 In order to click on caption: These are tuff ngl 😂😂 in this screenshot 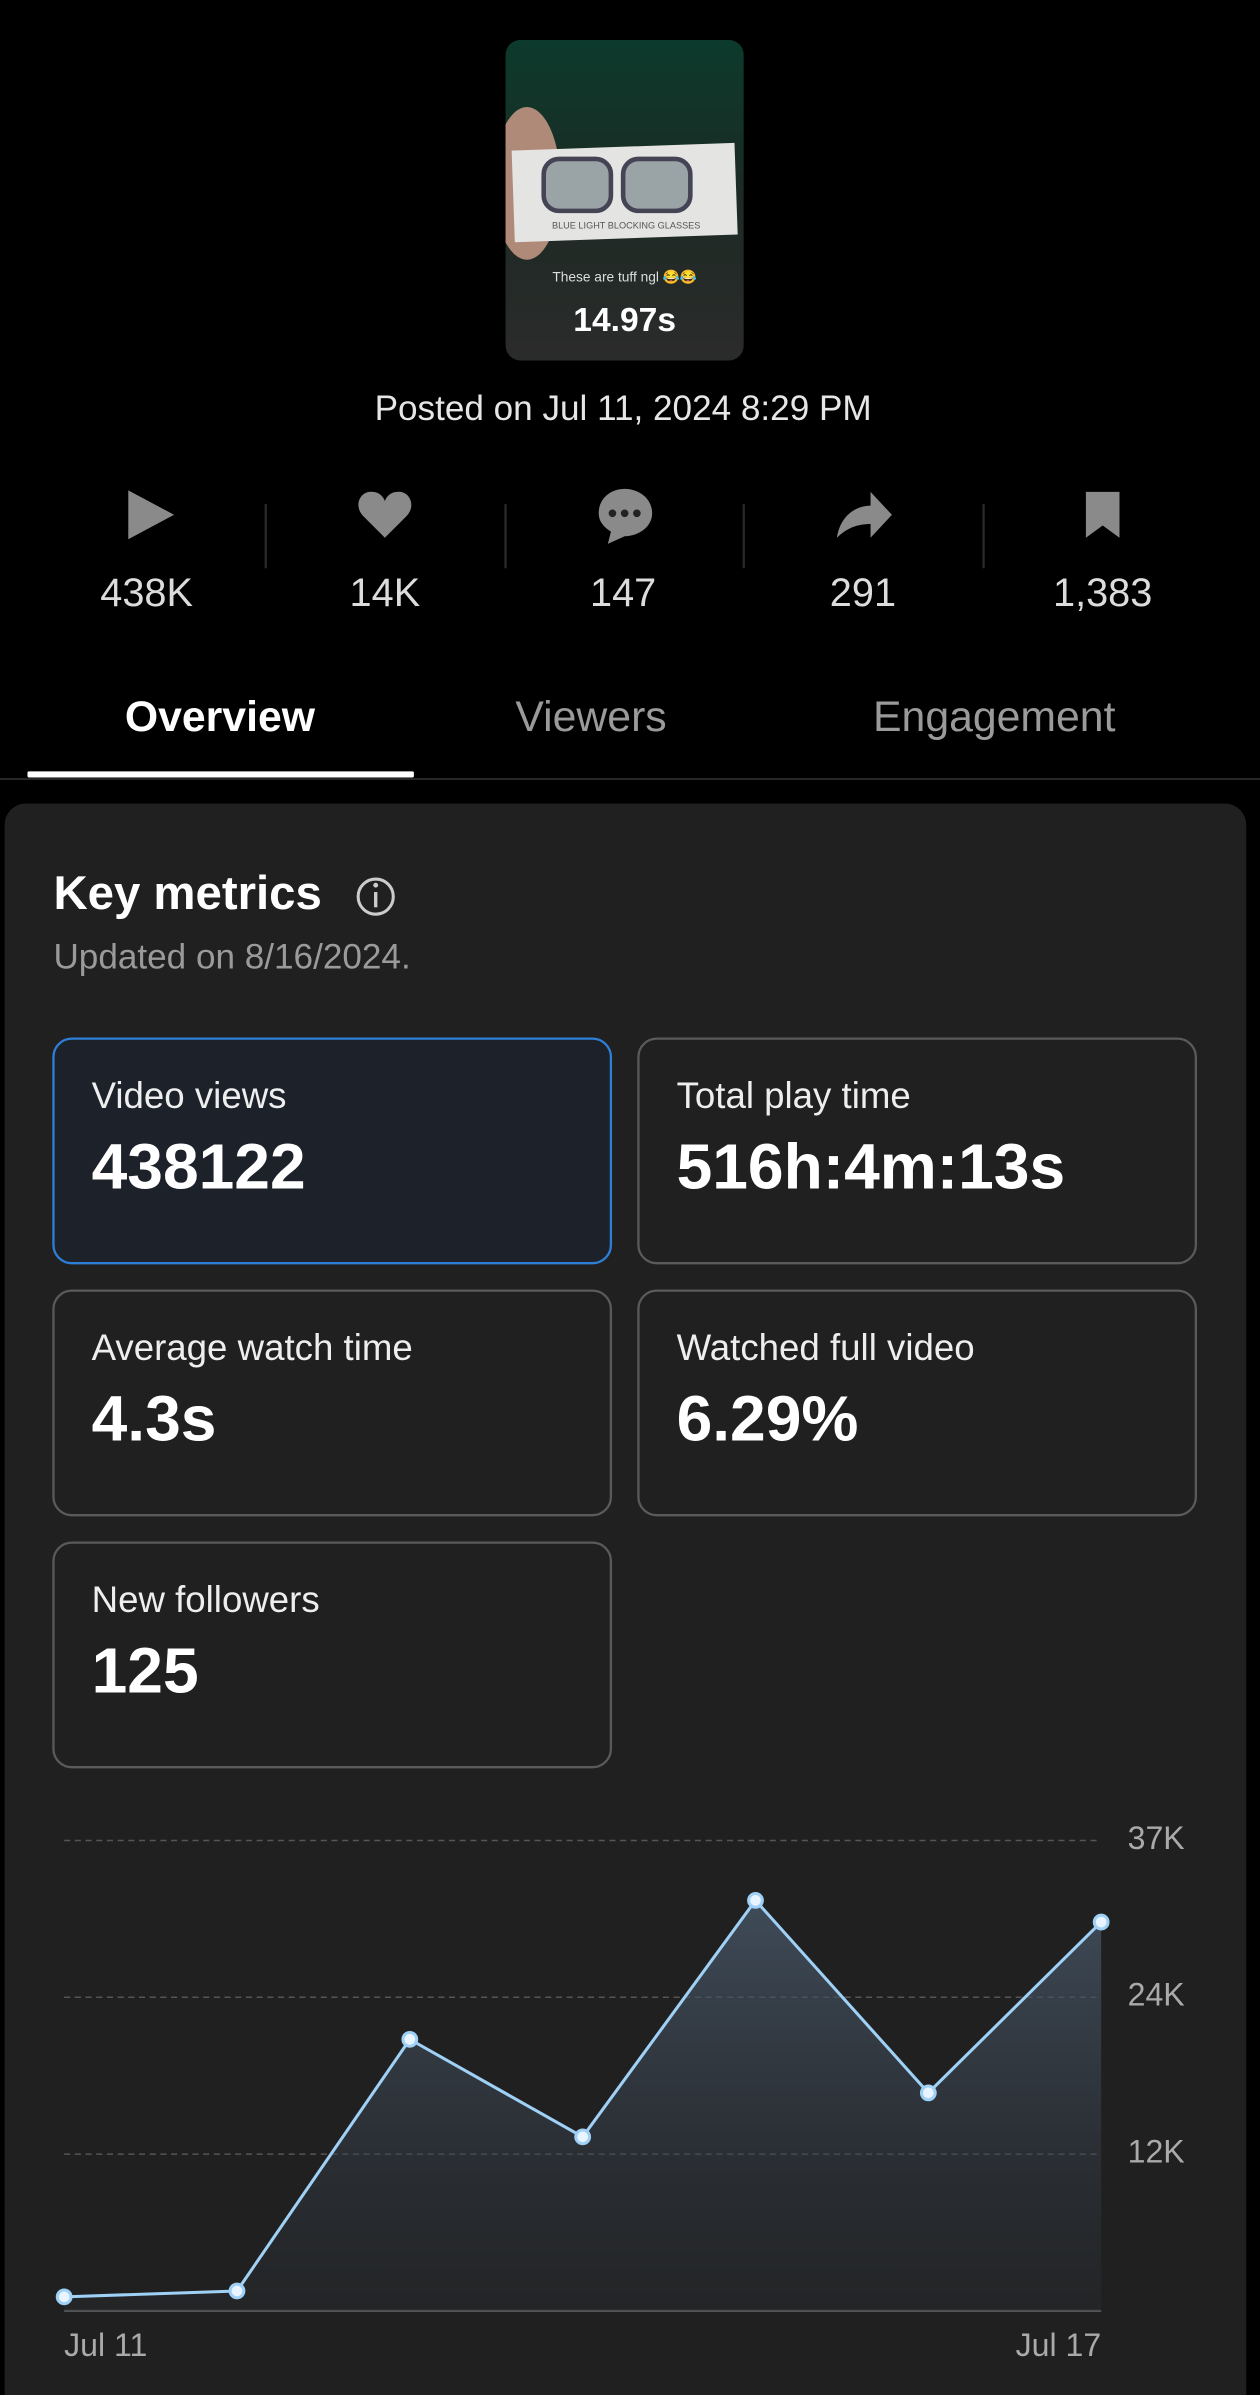, I will do `click(624, 277)`.